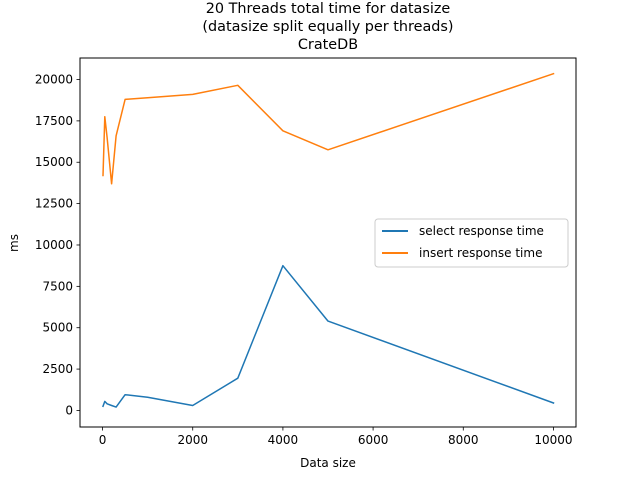 This screenshot has width=640, height=484. I want to click on chart-title-line-3: CrateDB, so click(328, 45).